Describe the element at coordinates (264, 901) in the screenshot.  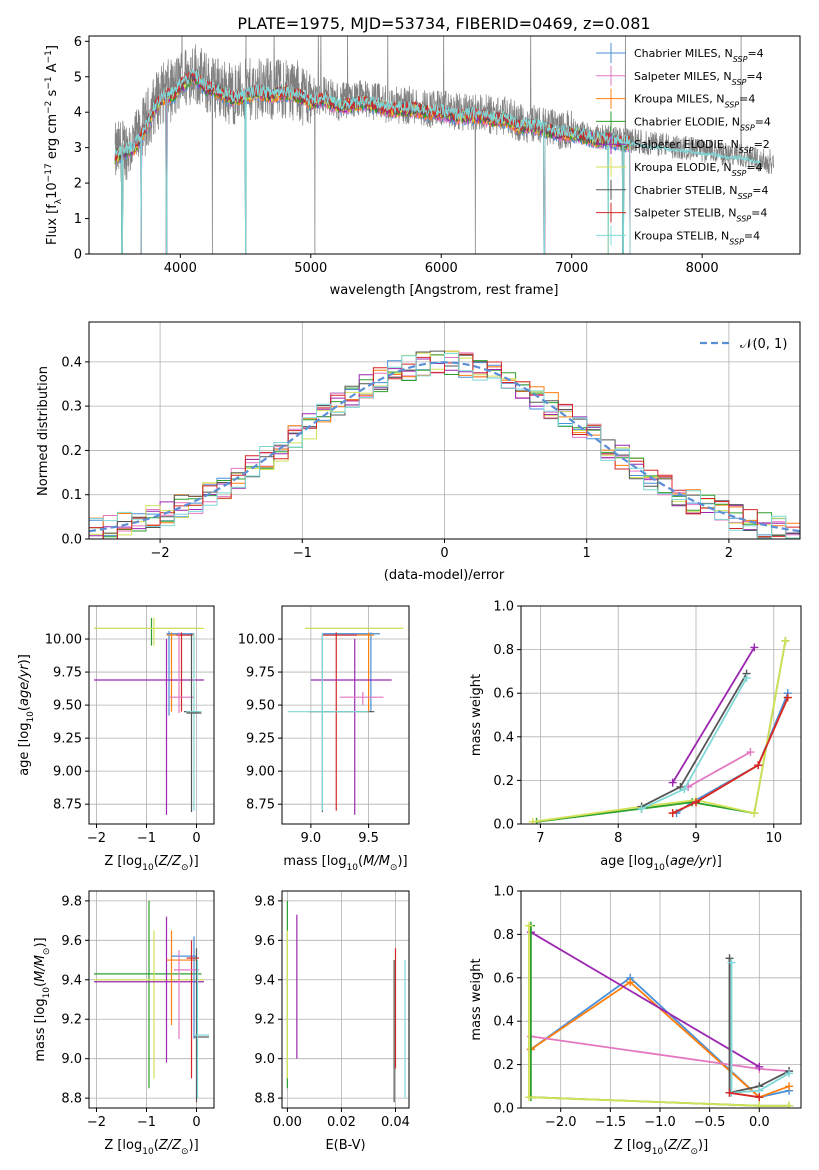
I see `y-tick-label: 9.8` at that location.